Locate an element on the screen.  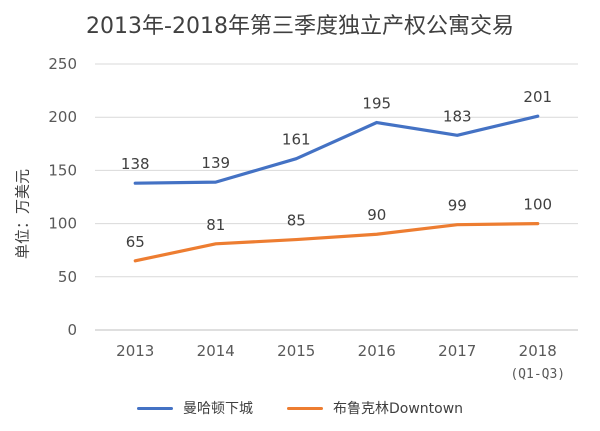
x-tick-label: 2018 is located at coordinates (538, 351).